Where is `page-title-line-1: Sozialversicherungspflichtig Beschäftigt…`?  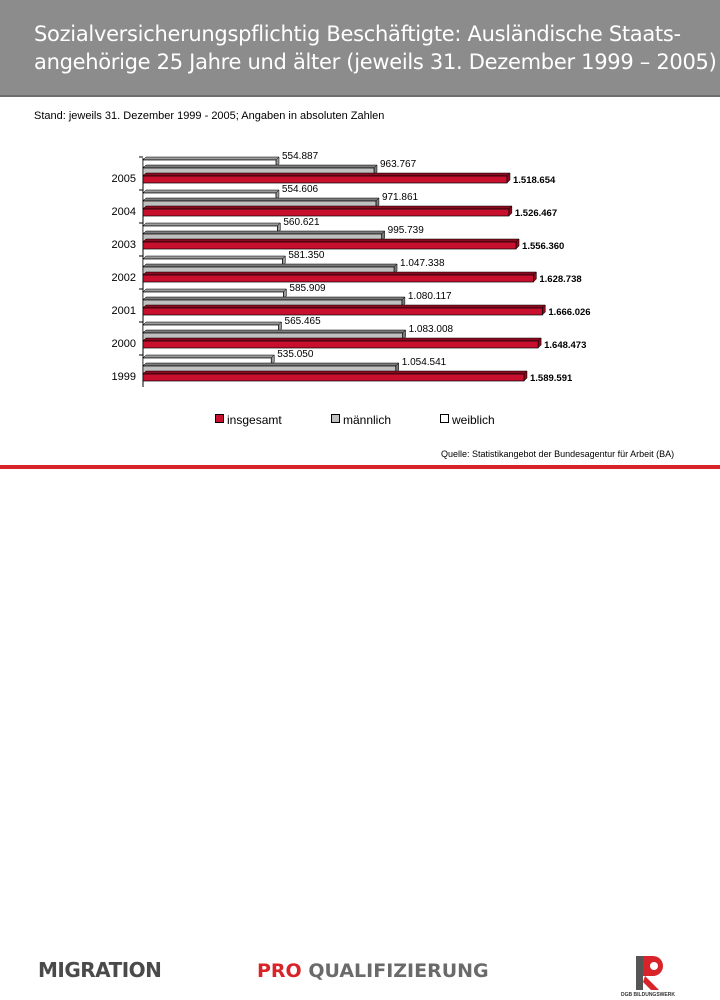 page-title-line-1: Sozialversicherungspflichtig Beschäftigt… is located at coordinates (357, 34).